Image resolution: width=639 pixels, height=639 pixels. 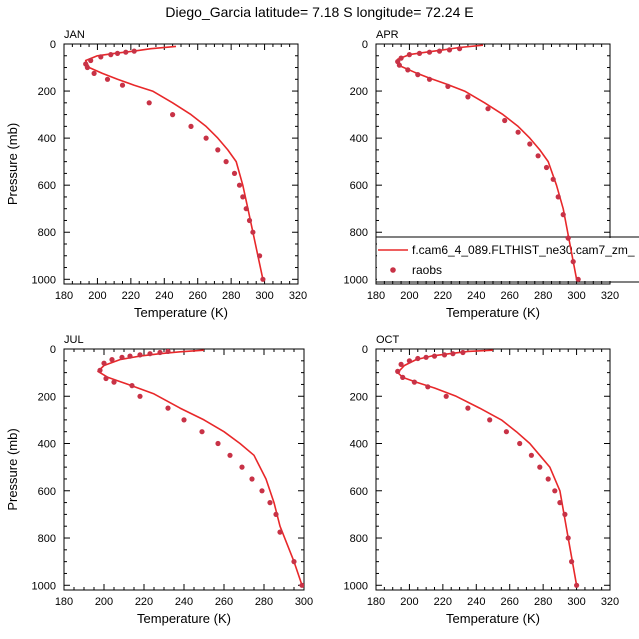 I want to click on plot-area, so click(x=487, y=468).